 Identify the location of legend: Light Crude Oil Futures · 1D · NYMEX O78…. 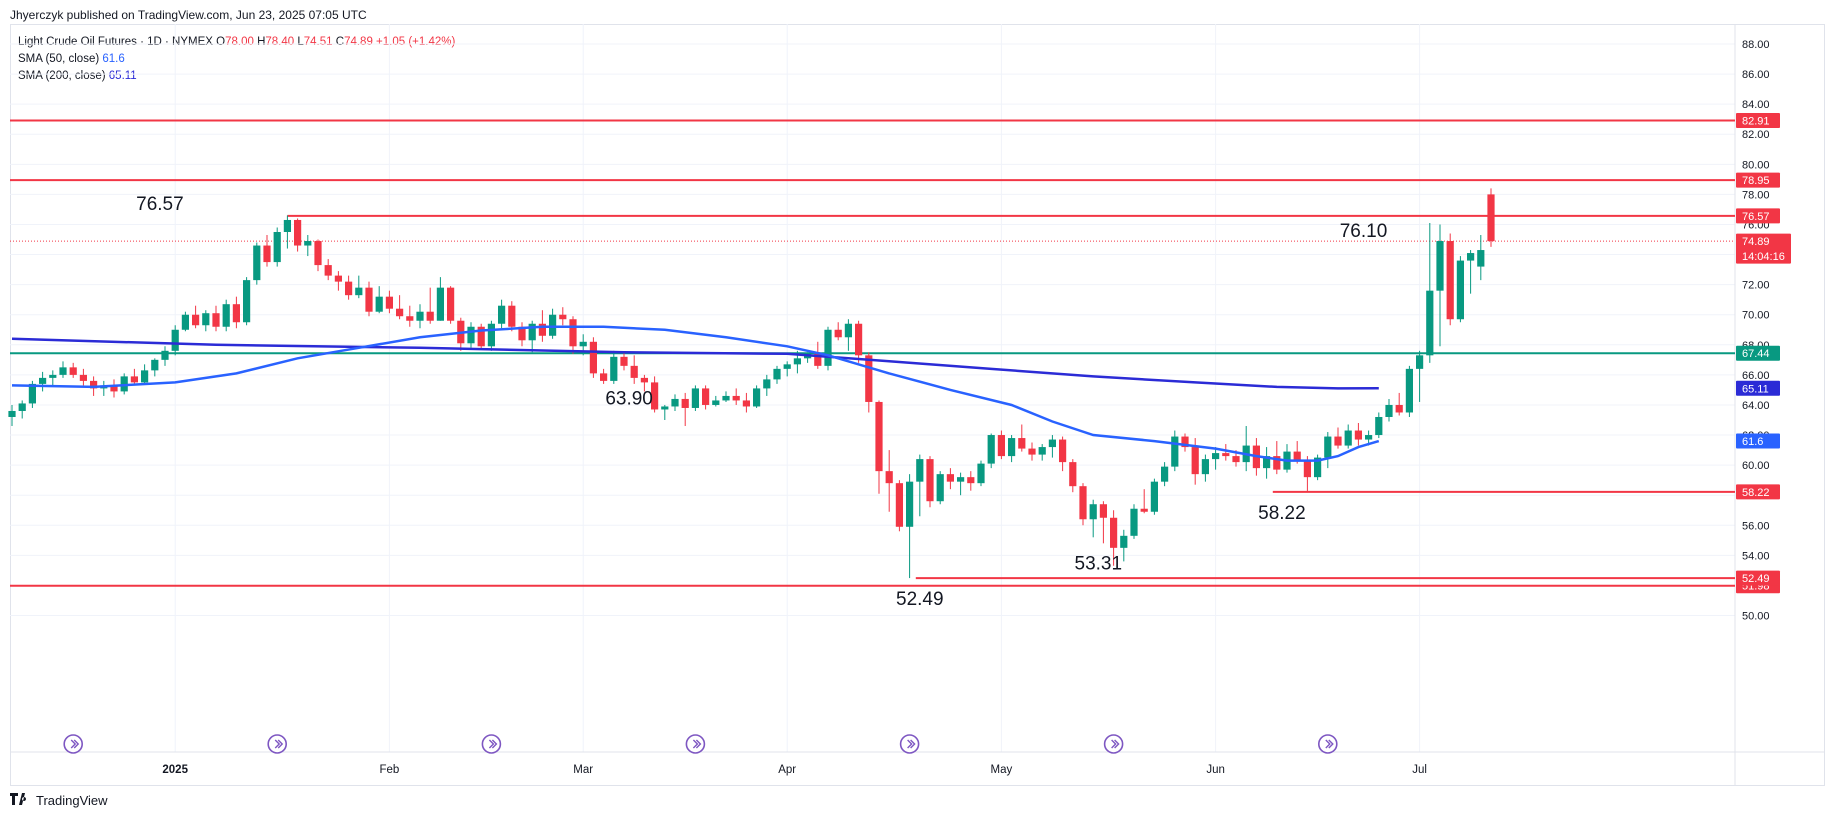
(236, 59).